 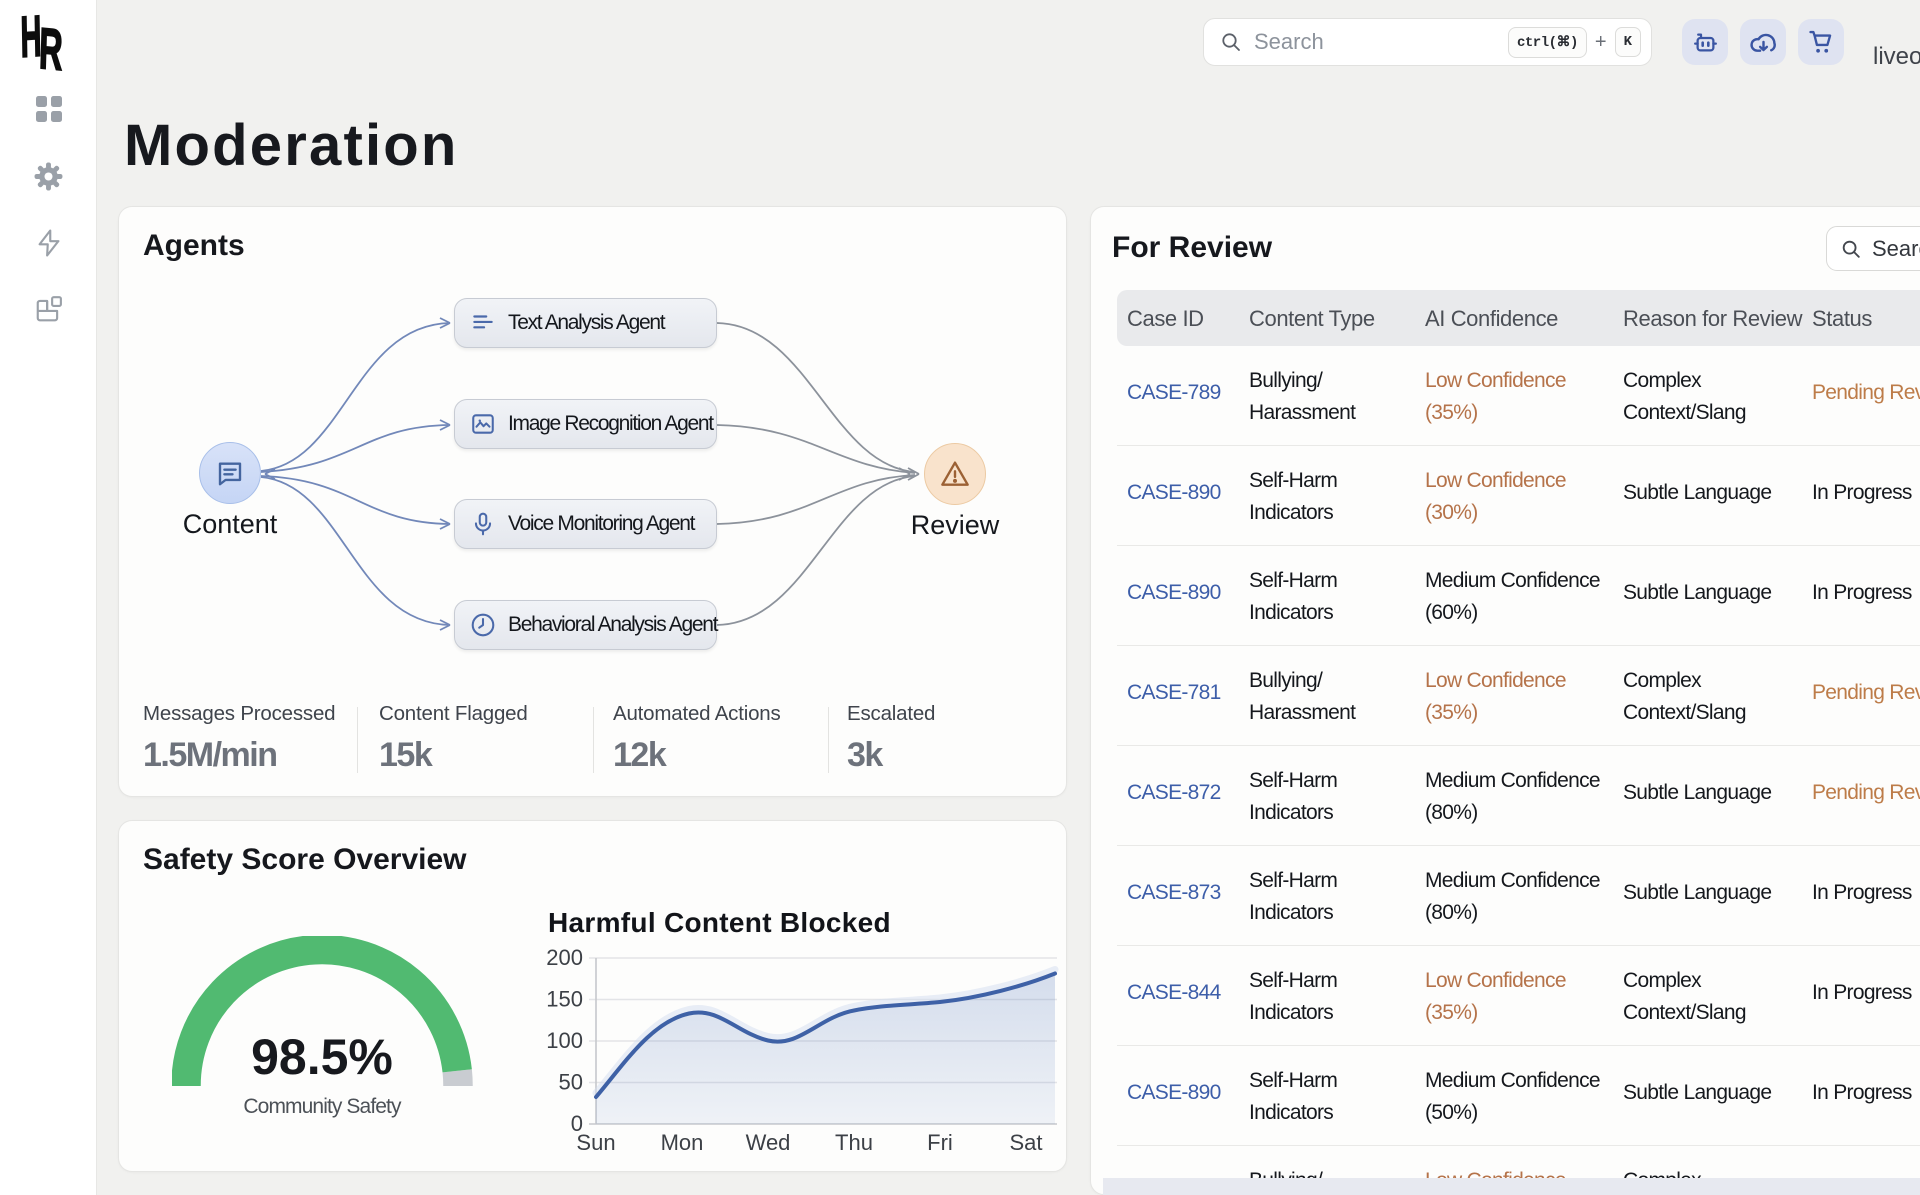 What do you see at coordinates (571, 1082) in the screenshot?
I see `svg-text: 50` at bounding box center [571, 1082].